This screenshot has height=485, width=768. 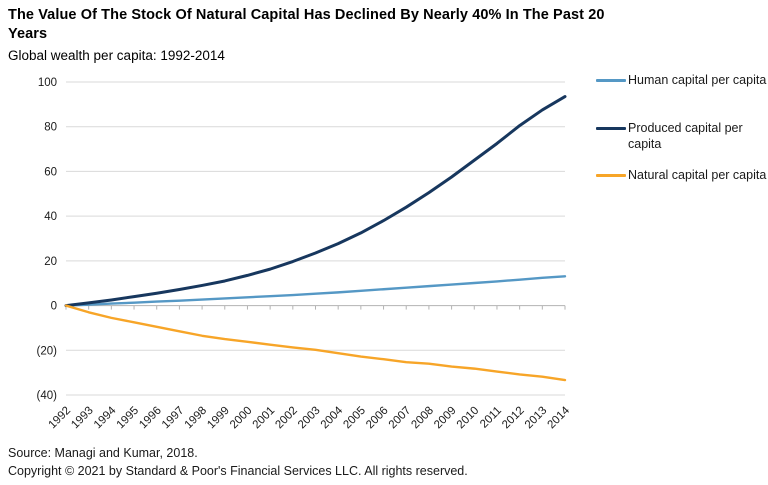 What do you see at coordinates (422, 418) in the screenshot?
I see `x-axis-tick-label: 2008` at bounding box center [422, 418].